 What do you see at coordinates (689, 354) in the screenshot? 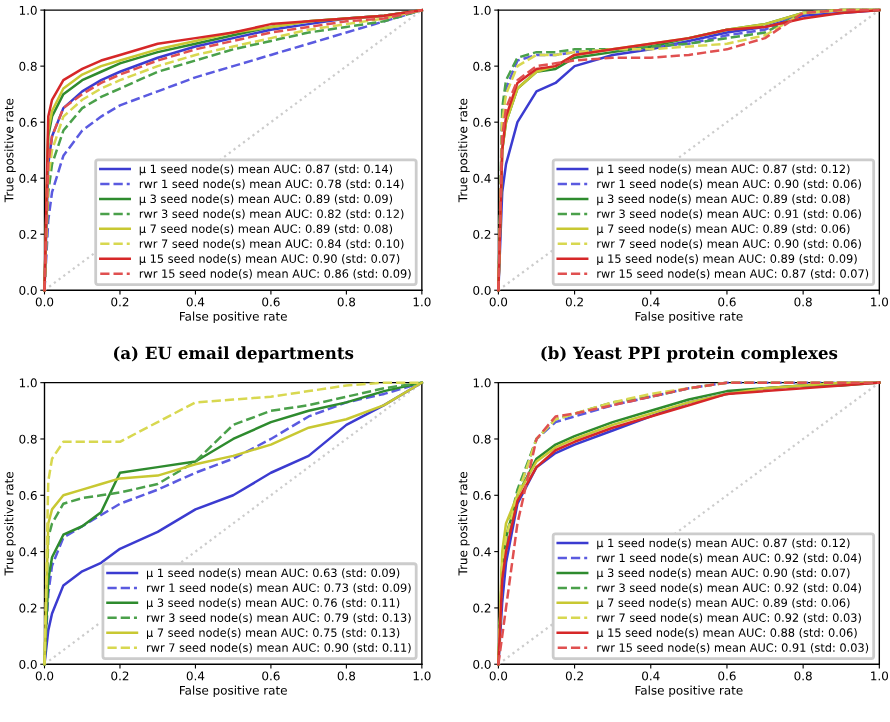
I see `text: (b) Yeast PPI protein complexes` at bounding box center [689, 354].